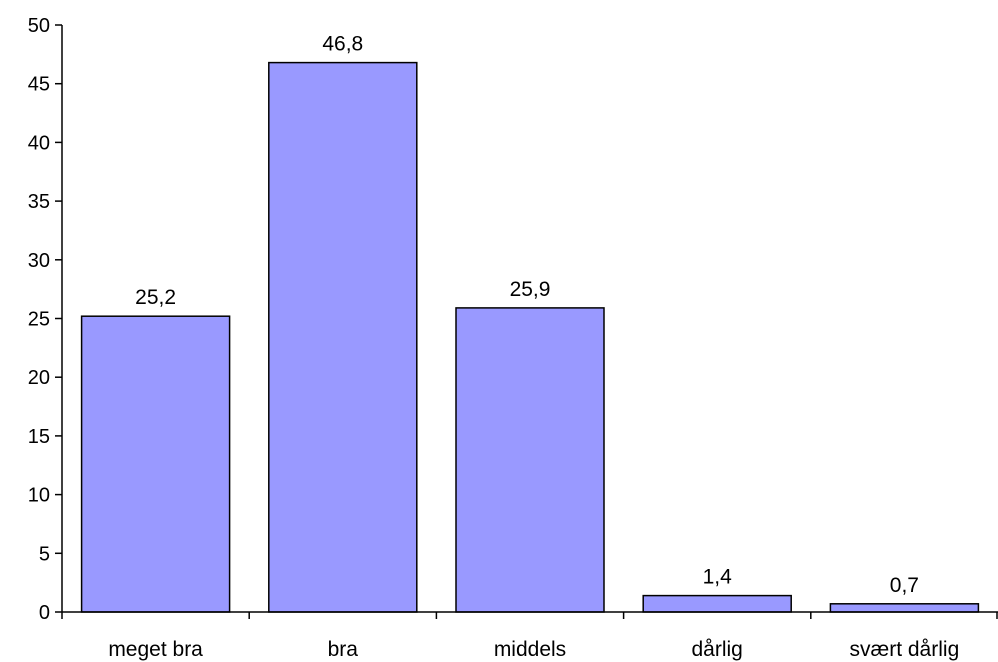 The image size is (998, 662). What do you see at coordinates (39, 202) in the screenshot?
I see `y-tick-label-35: 35` at bounding box center [39, 202].